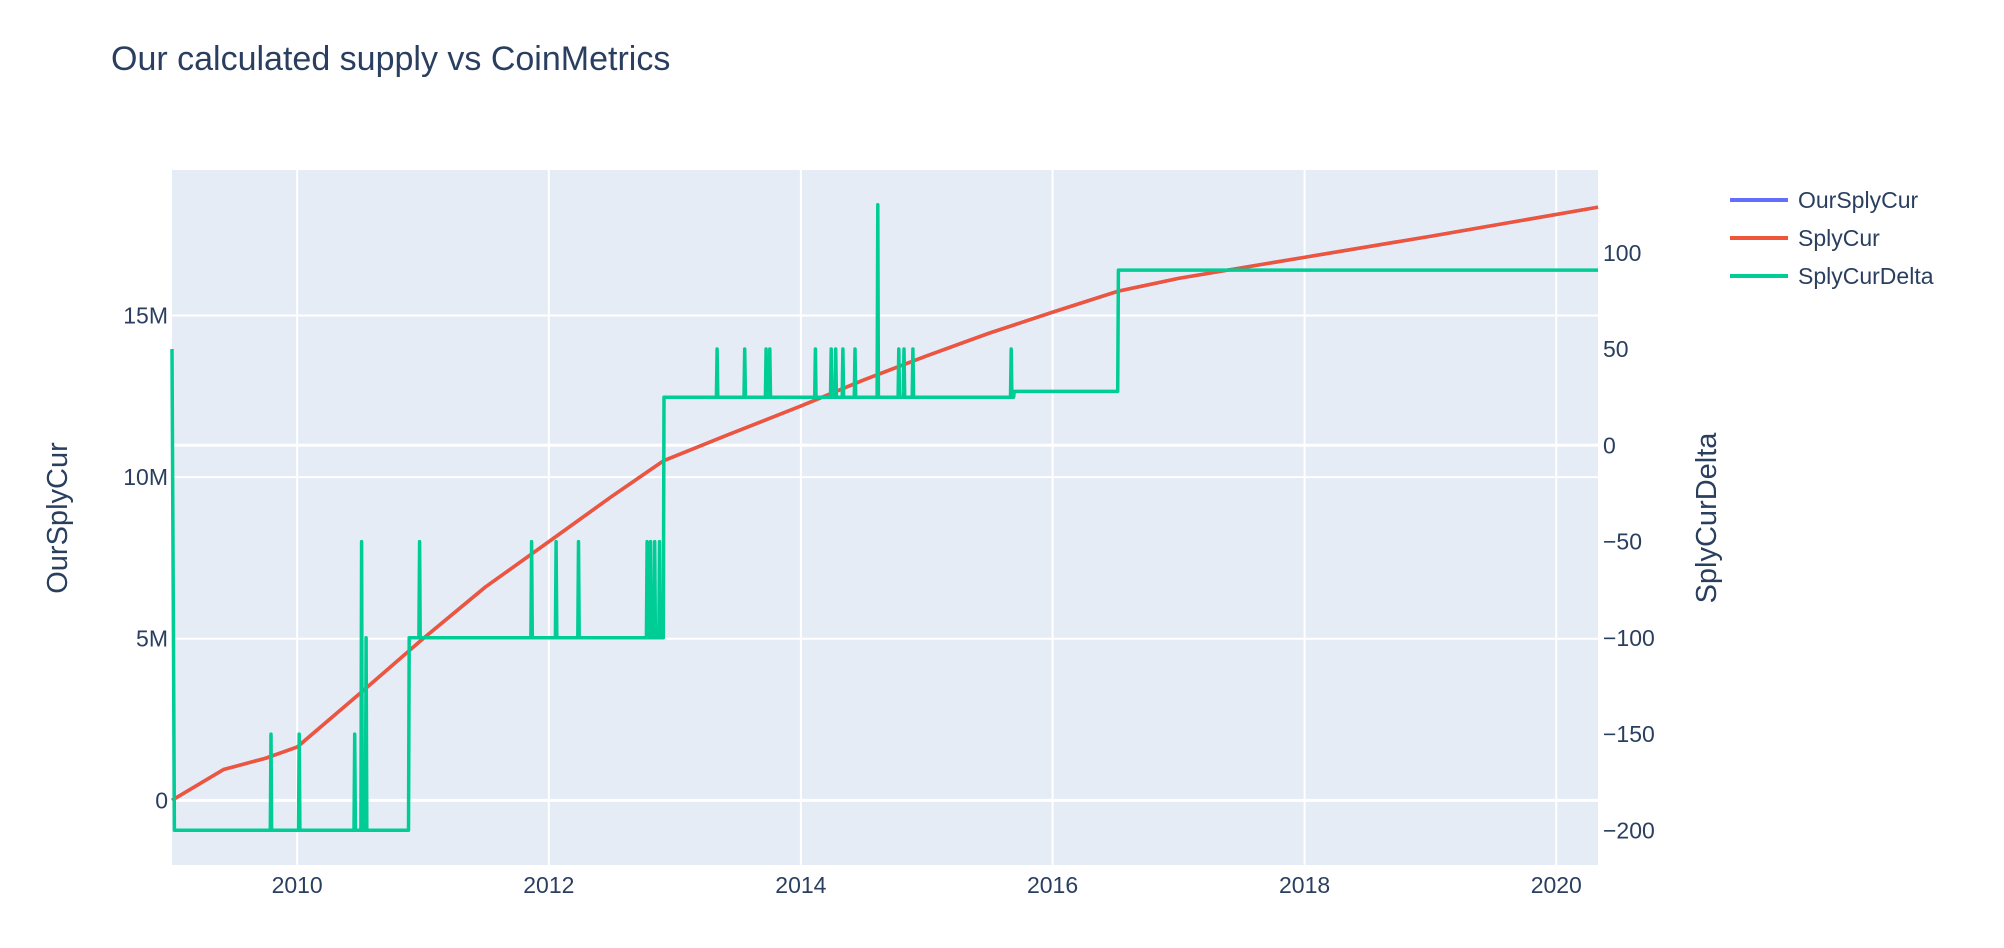 The image size is (2004, 948). What do you see at coordinates (1622, 253) in the screenshot?
I see `y-right-tick-label: 100` at bounding box center [1622, 253].